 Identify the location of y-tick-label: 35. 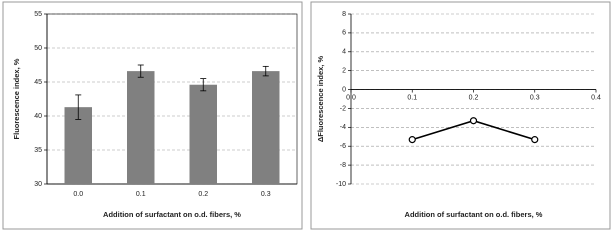
(38, 150).